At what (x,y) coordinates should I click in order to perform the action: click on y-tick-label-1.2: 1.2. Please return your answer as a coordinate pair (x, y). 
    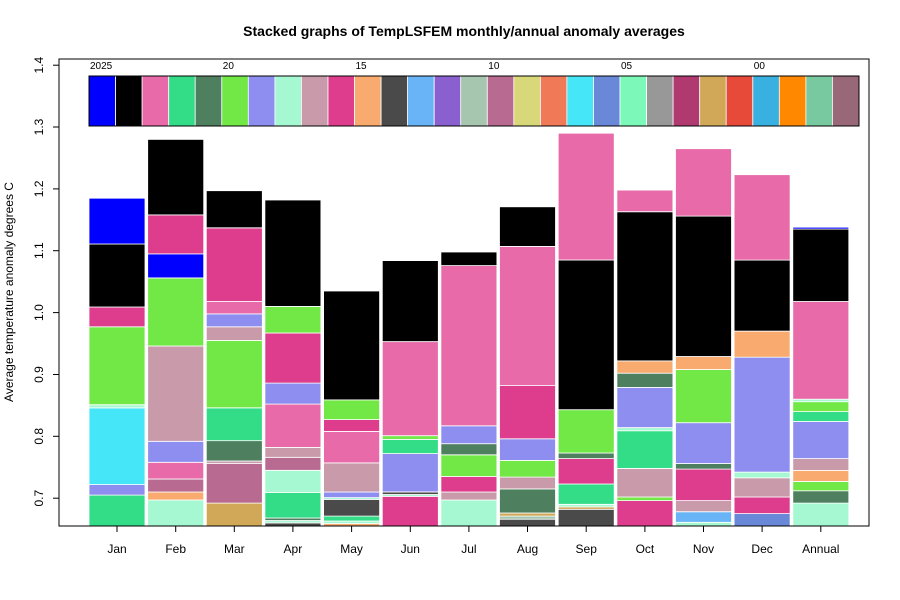
    Looking at the image, I should click on (39, 188).